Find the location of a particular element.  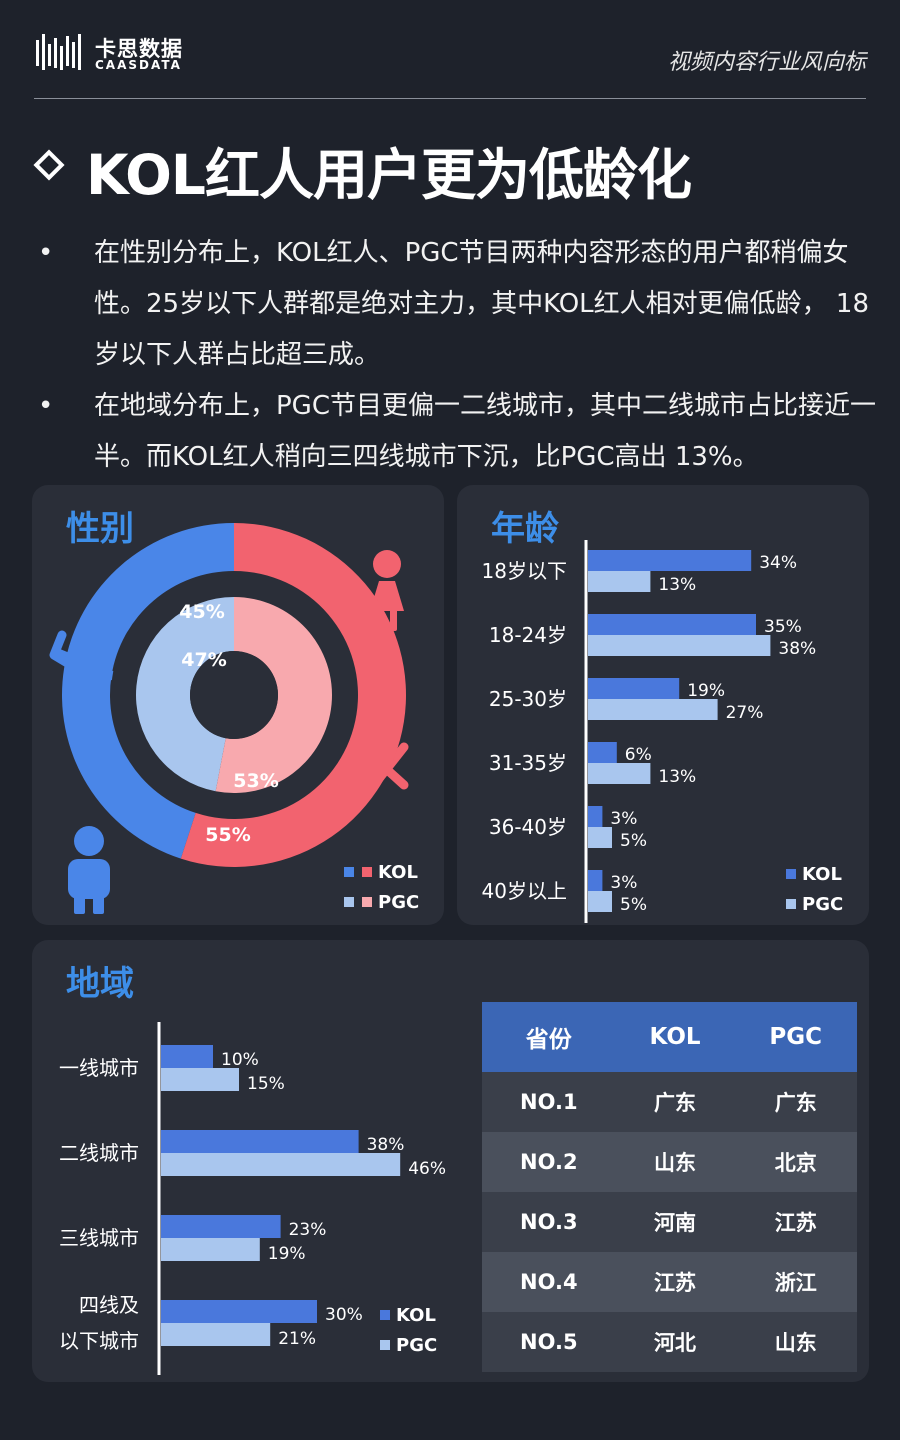

table-header-row: 省份 KOL PGC is located at coordinates (669, 1037).